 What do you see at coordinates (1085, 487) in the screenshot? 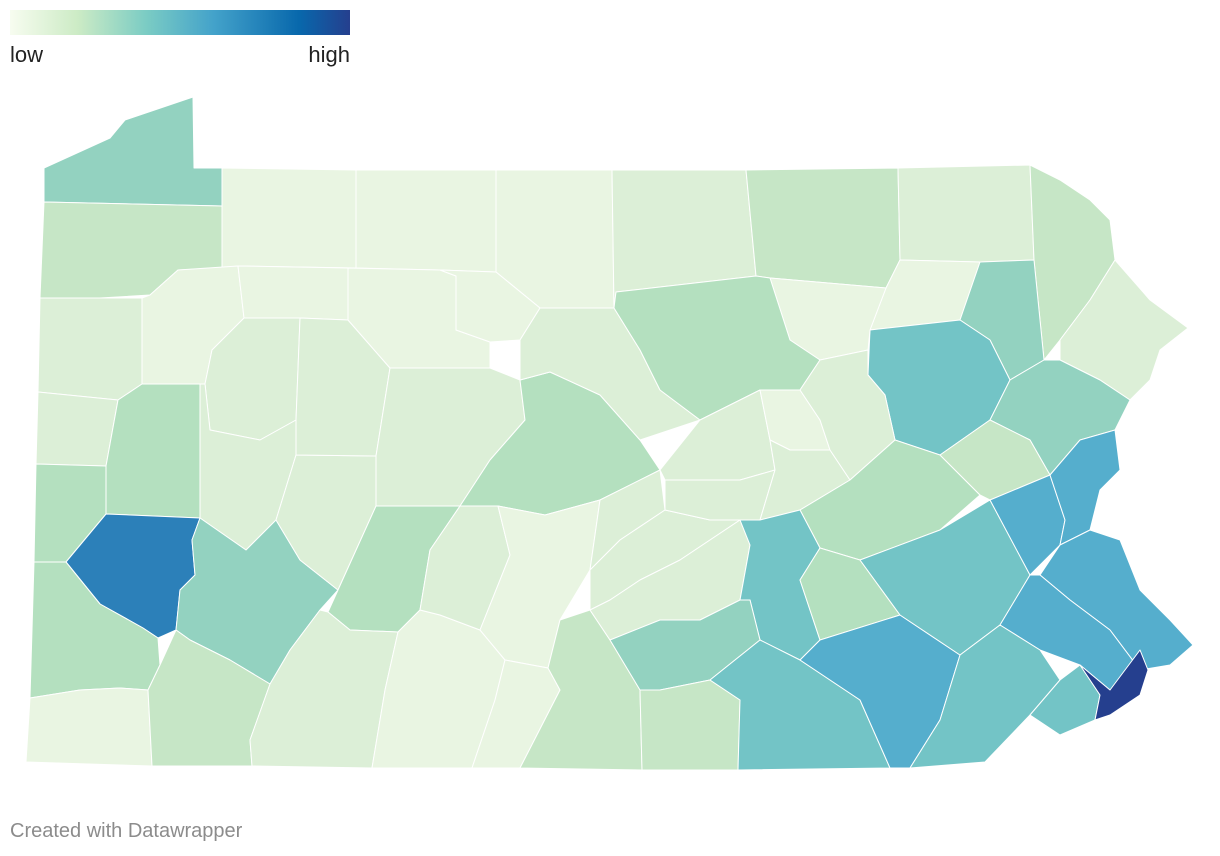
I see `county-northampton` at bounding box center [1085, 487].